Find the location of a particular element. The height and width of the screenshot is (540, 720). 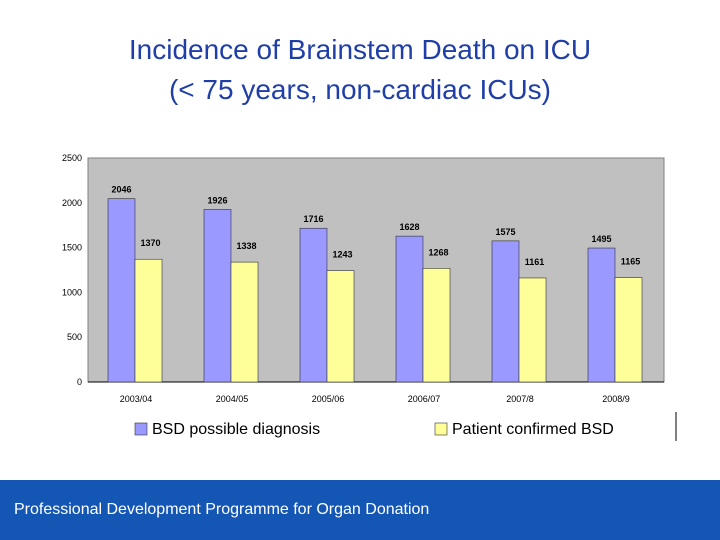

x-tick-label: 2004/05 is located at coordinates (232, 399).